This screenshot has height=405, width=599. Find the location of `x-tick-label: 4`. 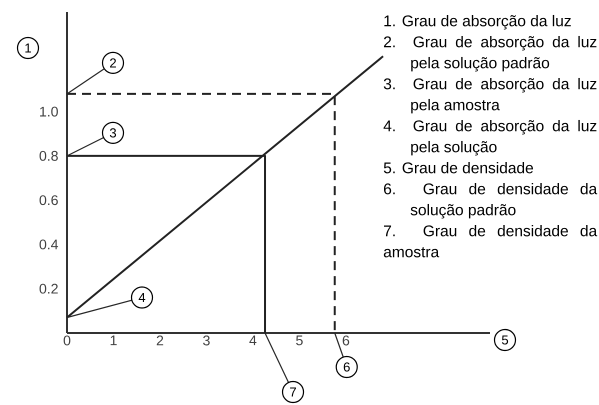

x-tick-label: 4 is located at coordinates (252, 341).